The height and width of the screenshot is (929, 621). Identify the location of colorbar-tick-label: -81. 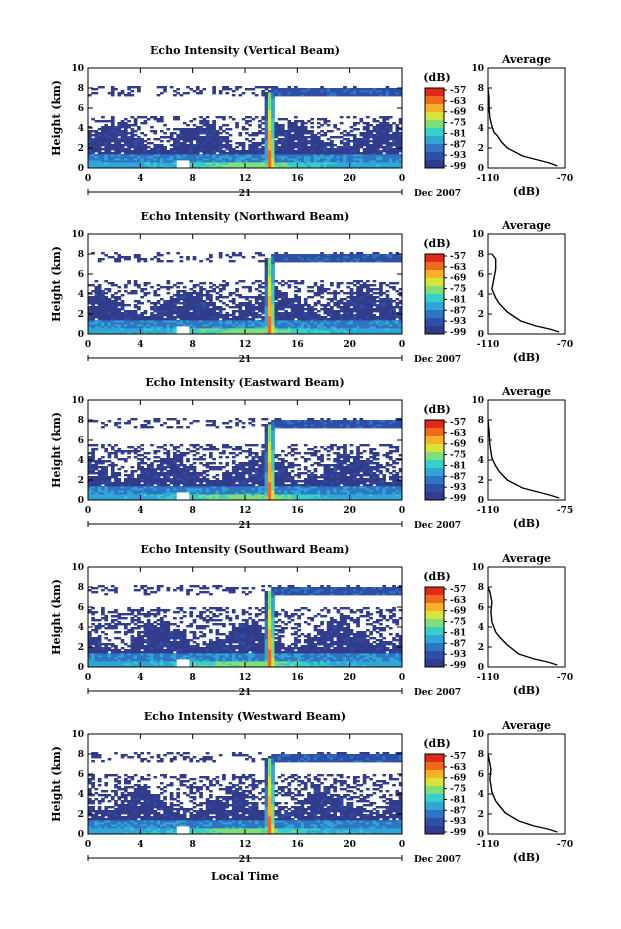
(458, 134).